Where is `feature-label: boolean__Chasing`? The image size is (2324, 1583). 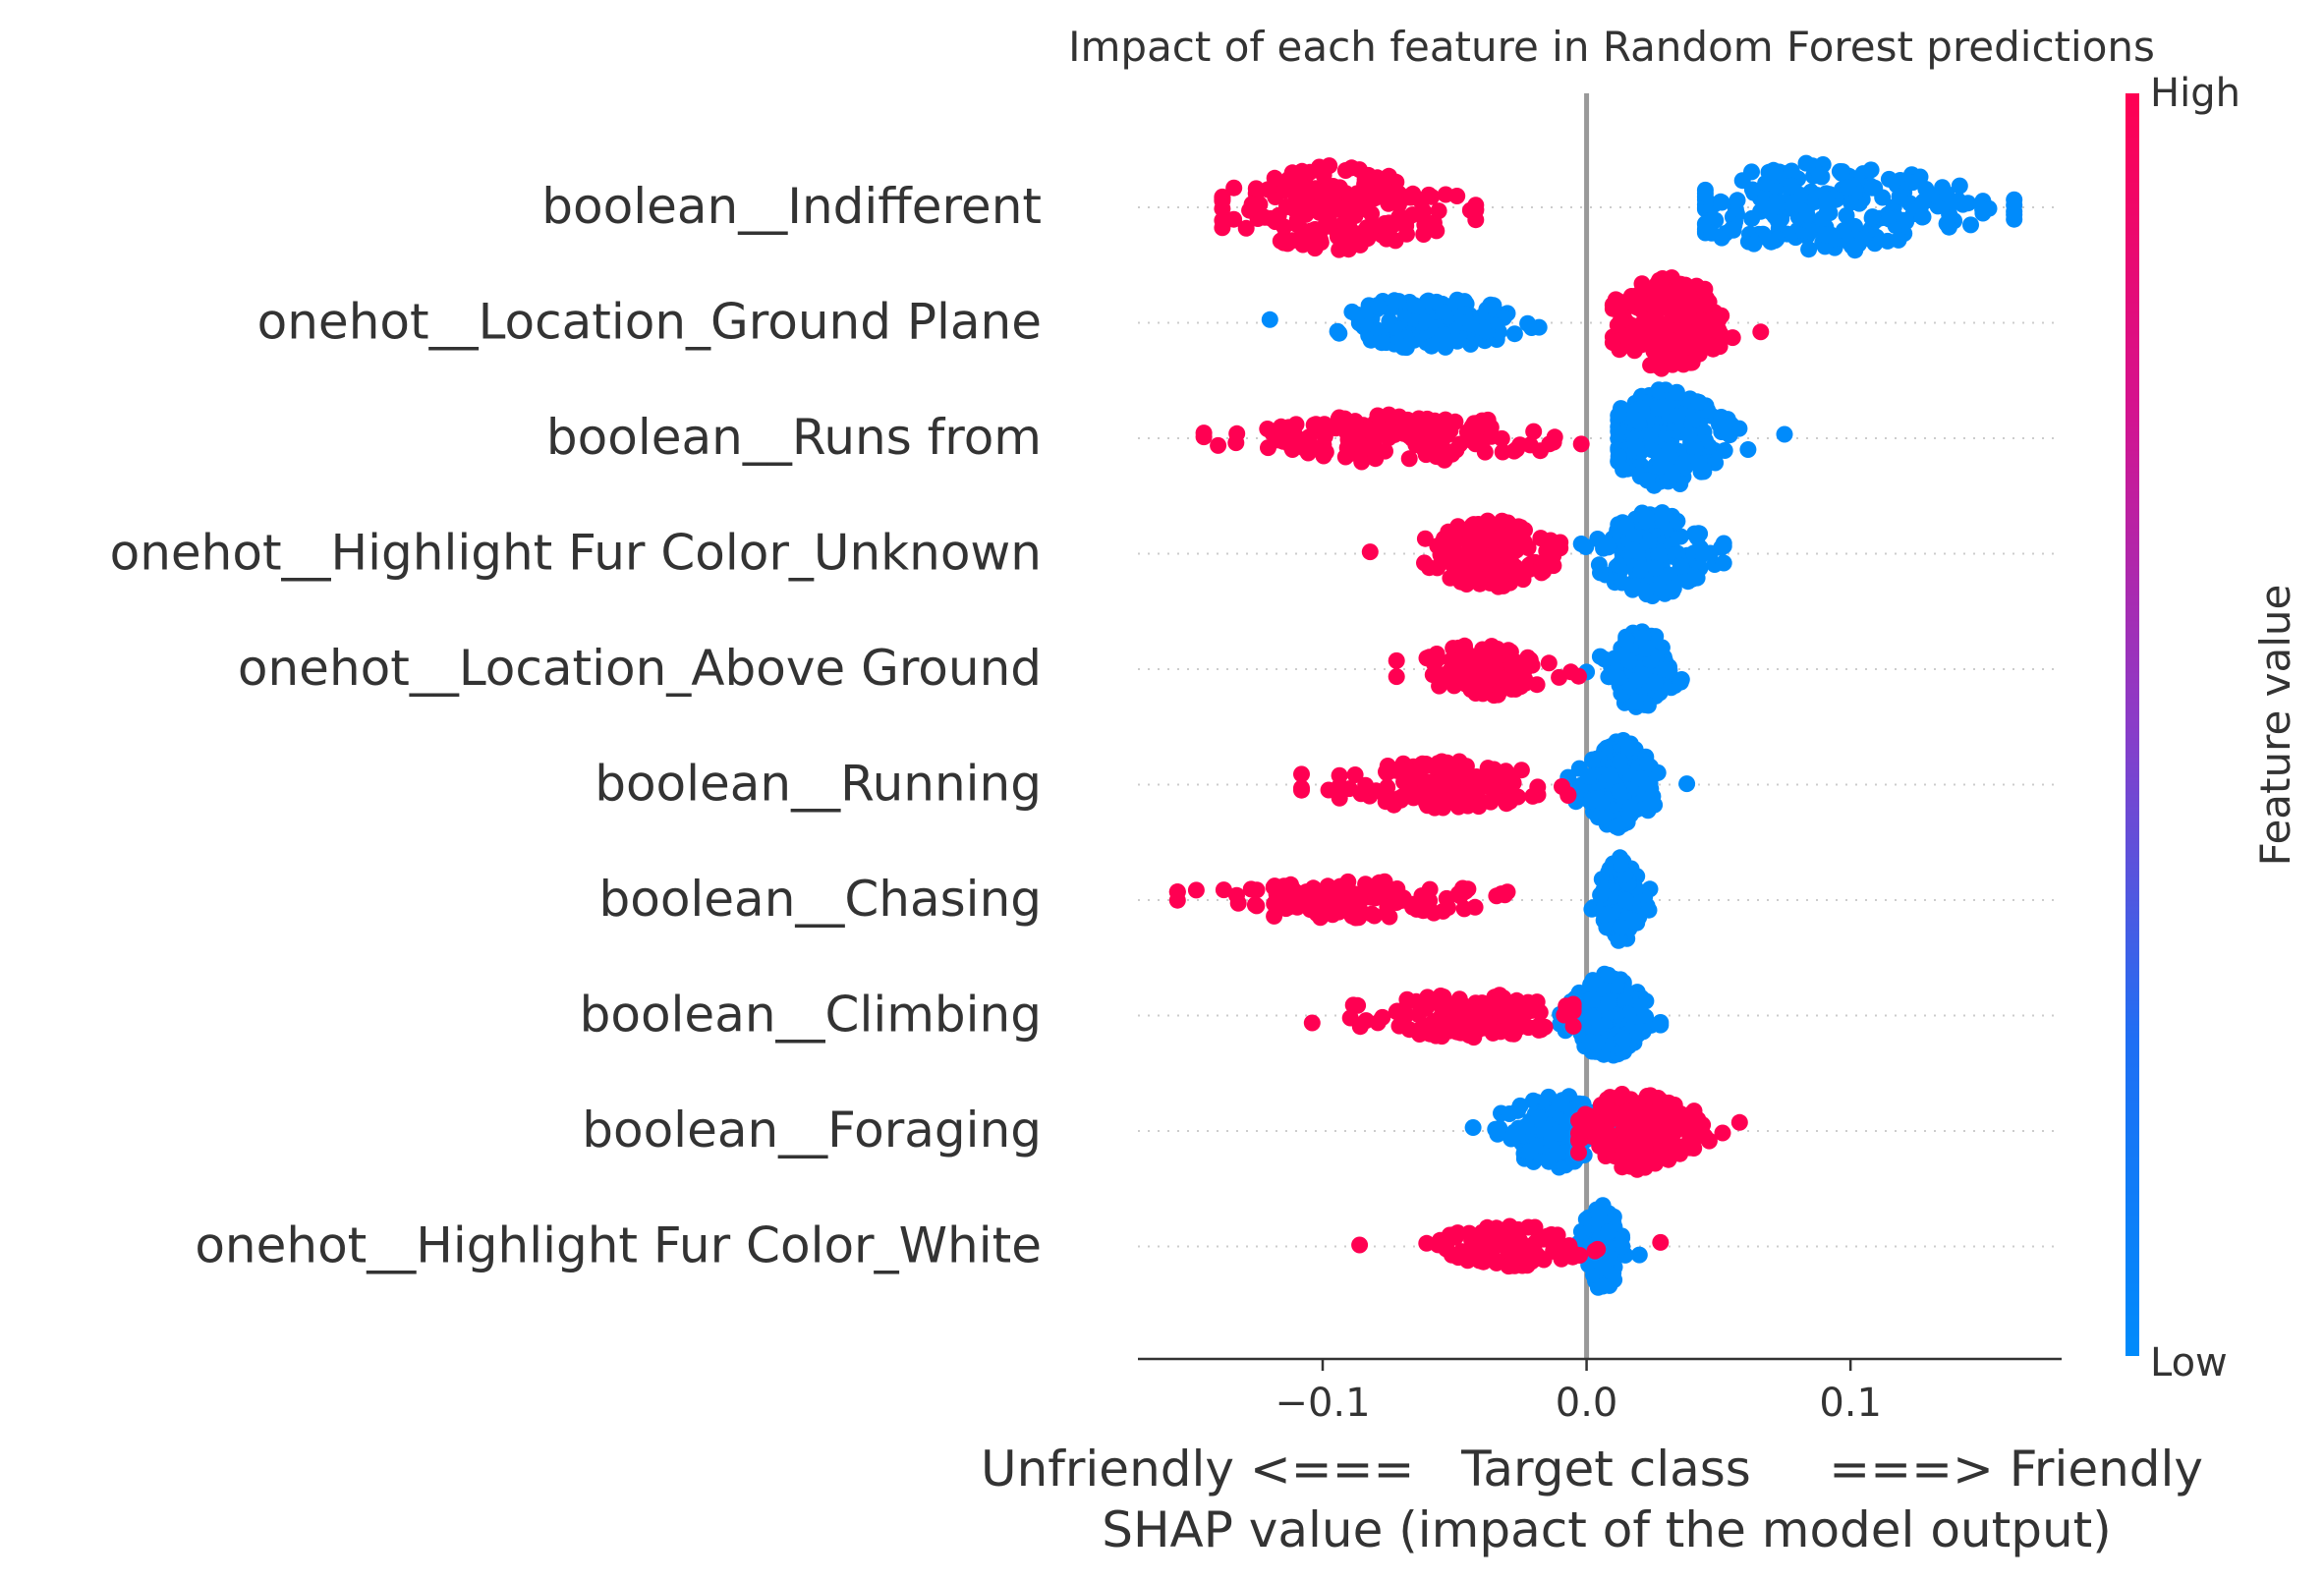
feature-label: boolean__Chasing is located at coordinates (820, 899).